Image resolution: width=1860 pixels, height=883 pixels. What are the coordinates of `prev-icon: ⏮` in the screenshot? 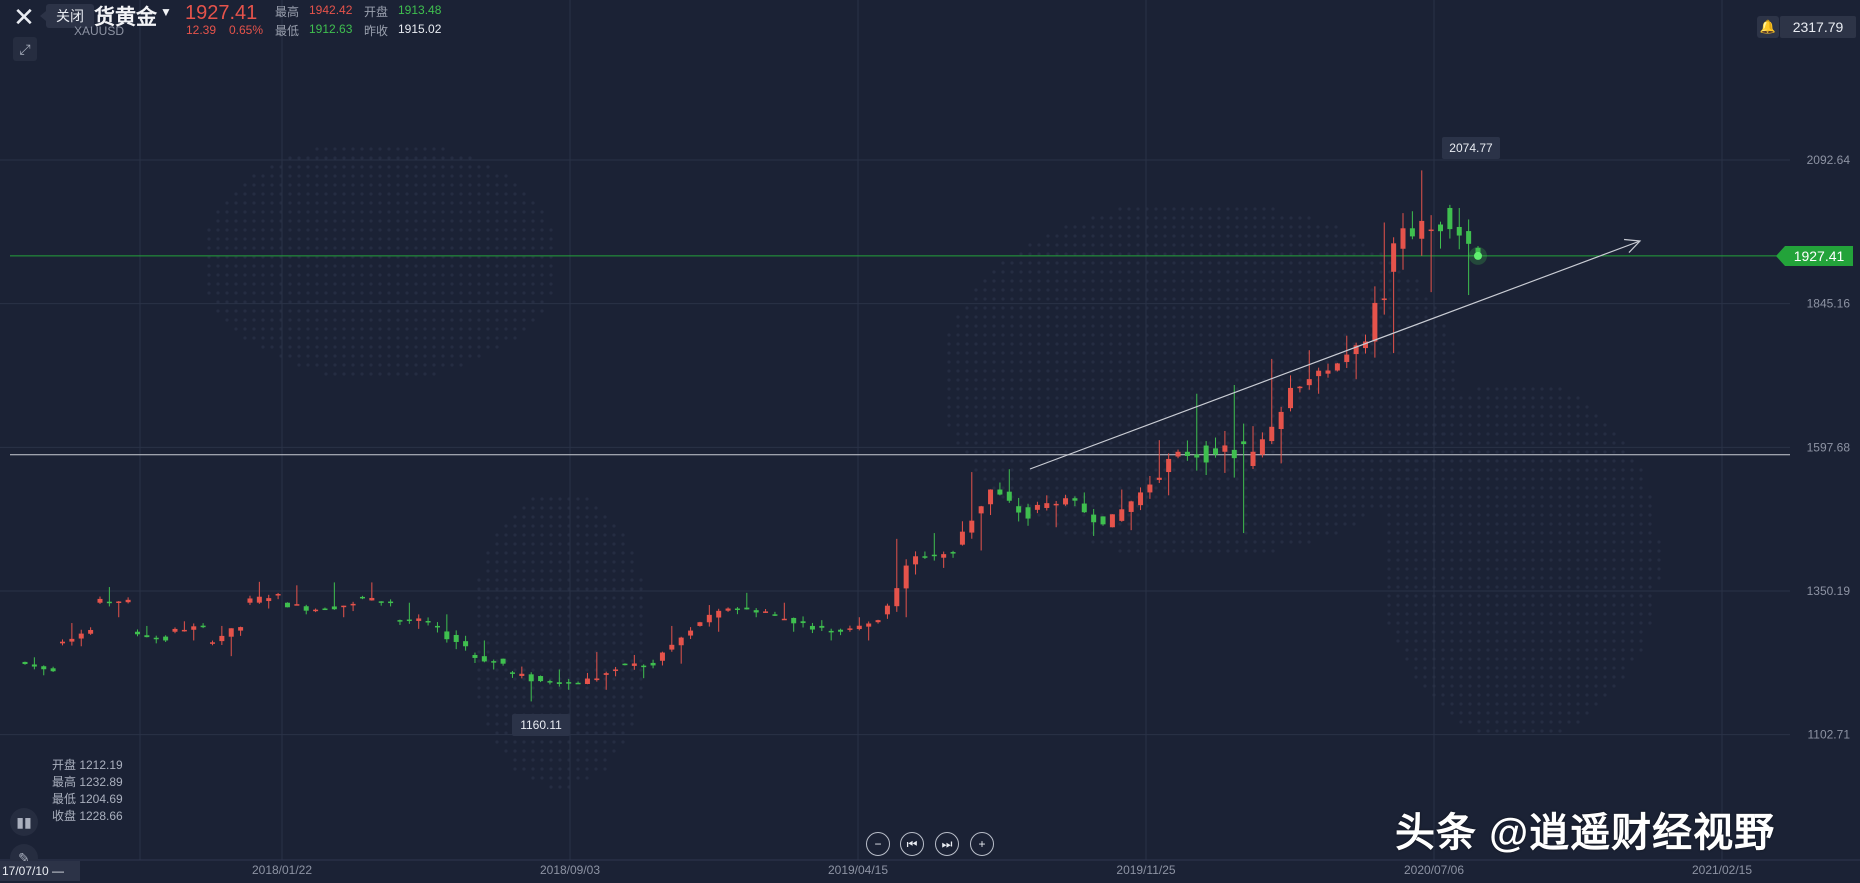 It's located at (912, 844).